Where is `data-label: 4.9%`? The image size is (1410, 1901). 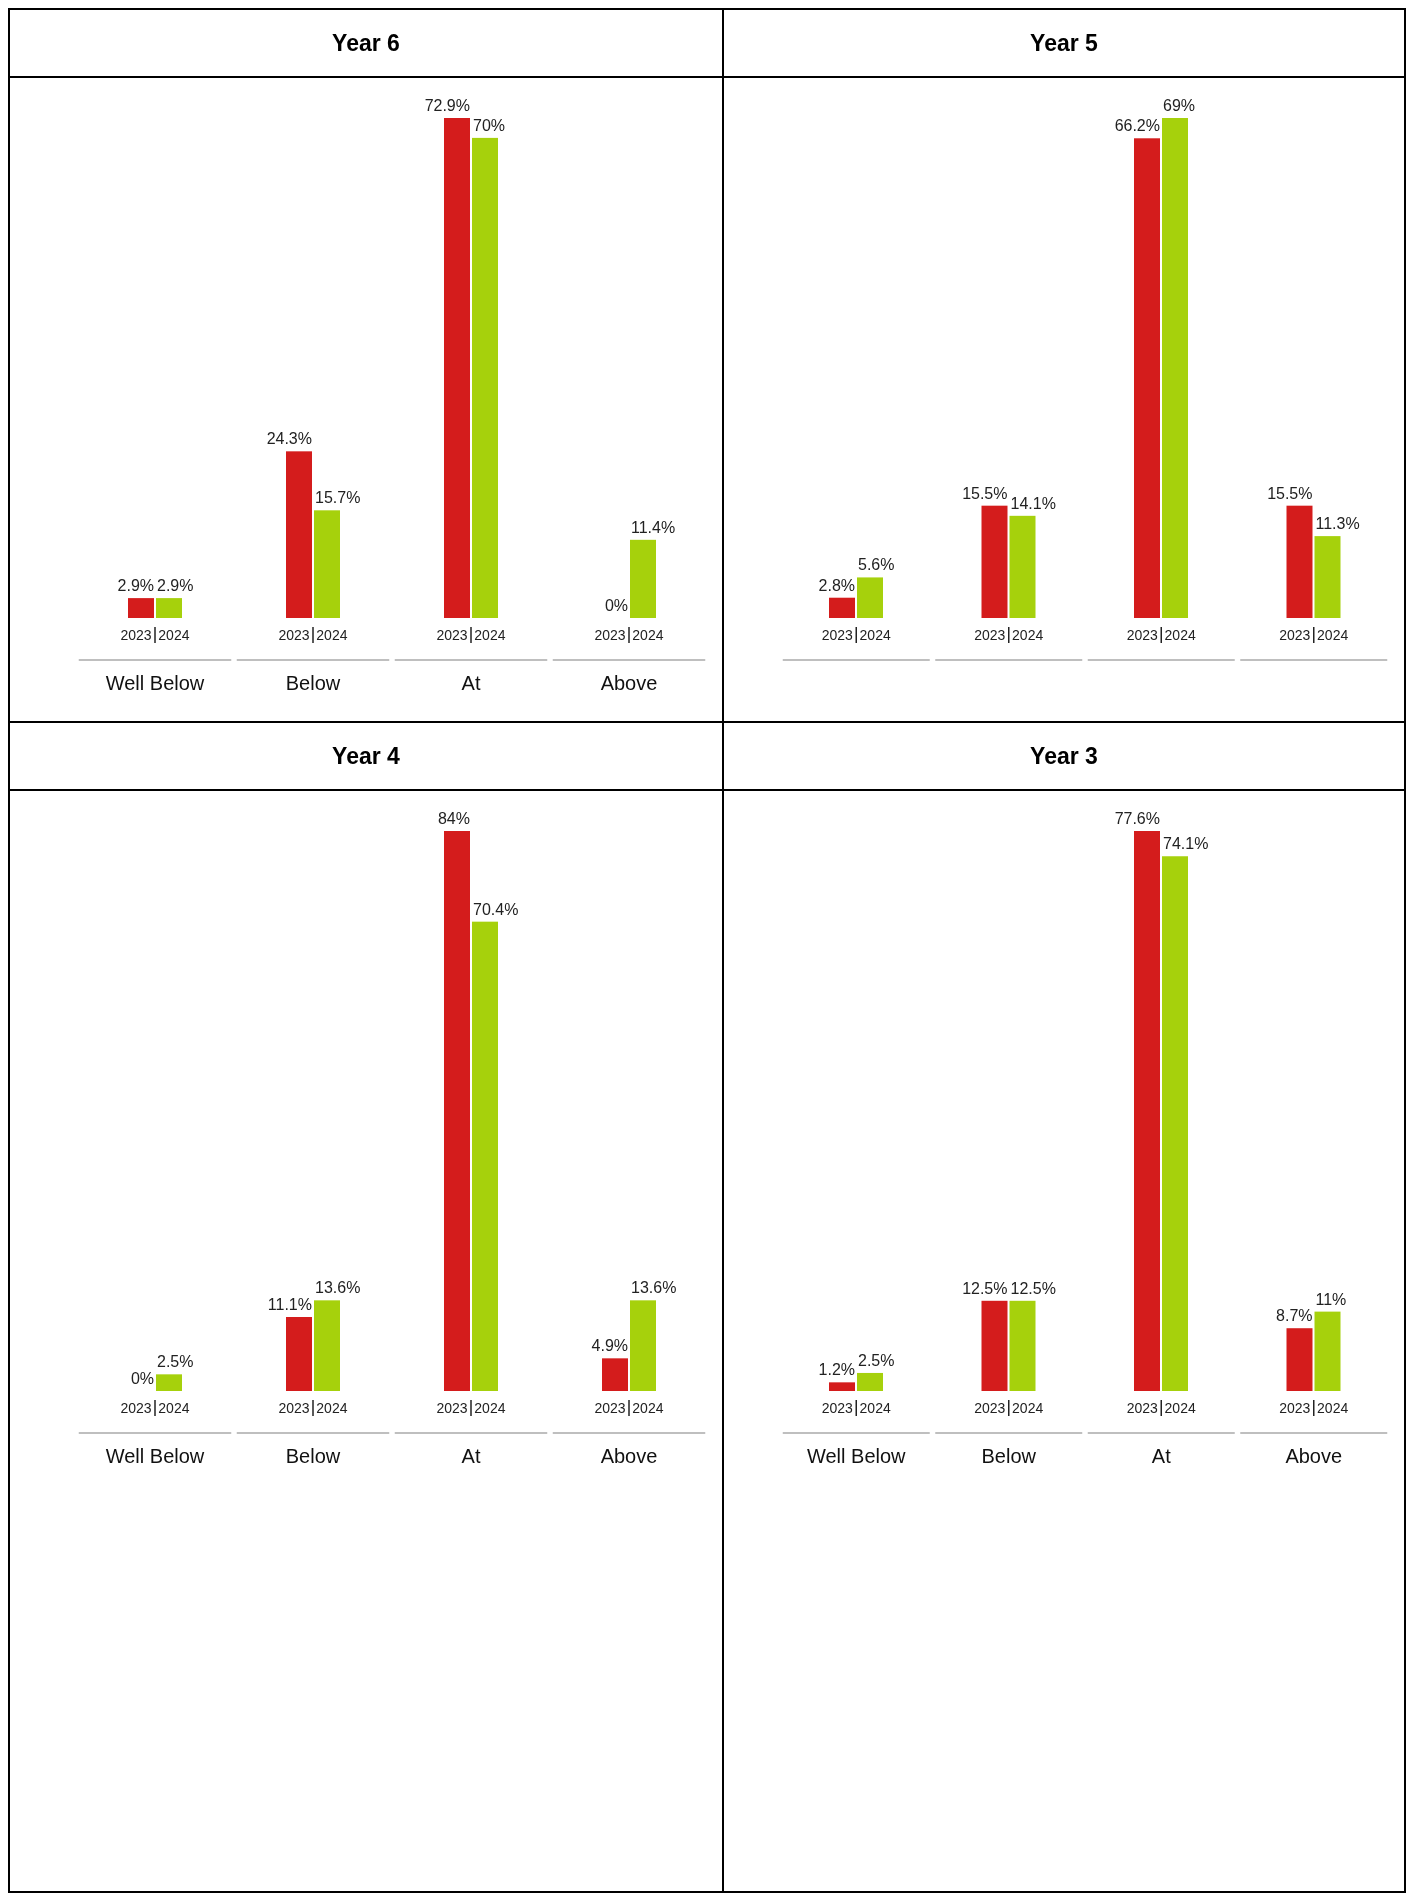
data-label: 4.9% is located at coordinates (609, 1346).